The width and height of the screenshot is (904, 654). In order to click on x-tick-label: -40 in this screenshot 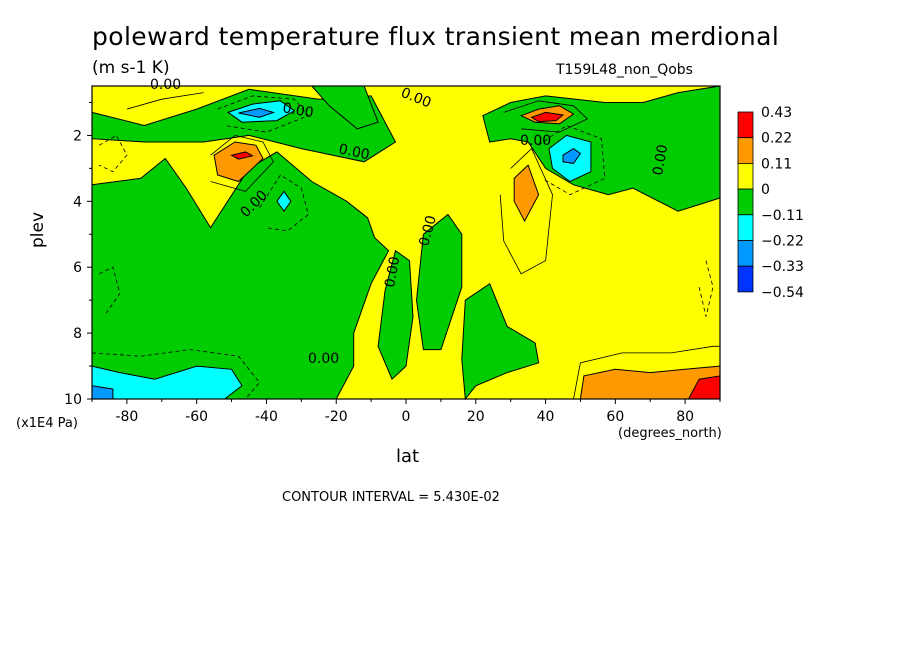, I will do `click(266, 417)`.